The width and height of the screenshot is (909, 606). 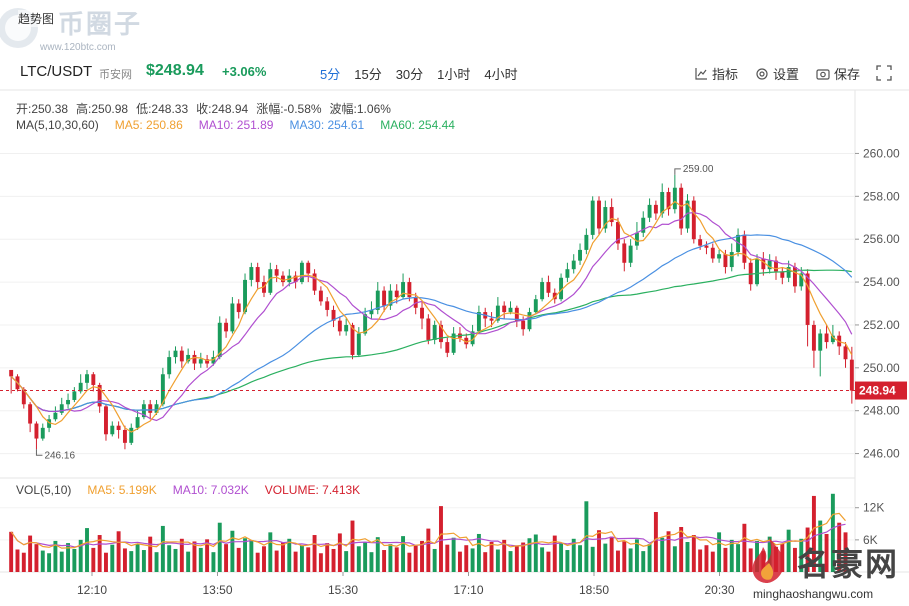 I want to click on price-tick-label: 246.00, so click(x=881, y=454).